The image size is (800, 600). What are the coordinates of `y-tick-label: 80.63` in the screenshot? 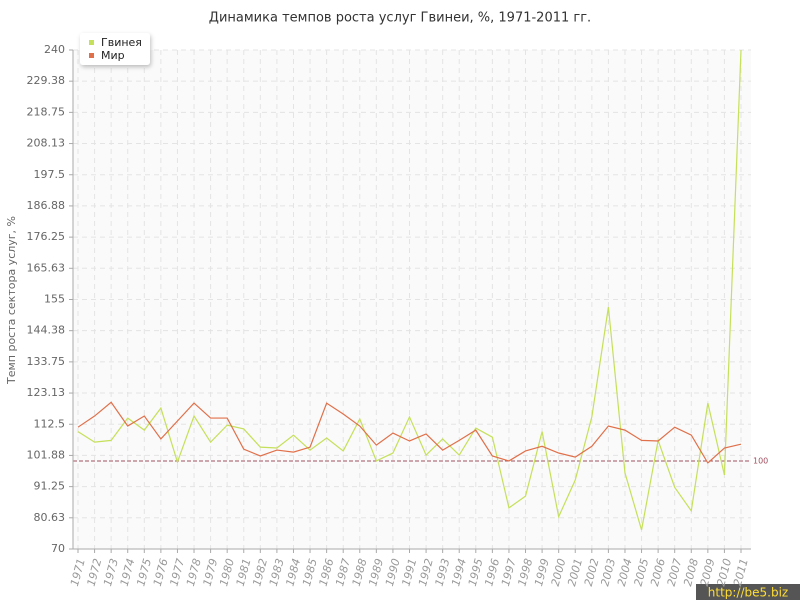 It's located at (50, 517).